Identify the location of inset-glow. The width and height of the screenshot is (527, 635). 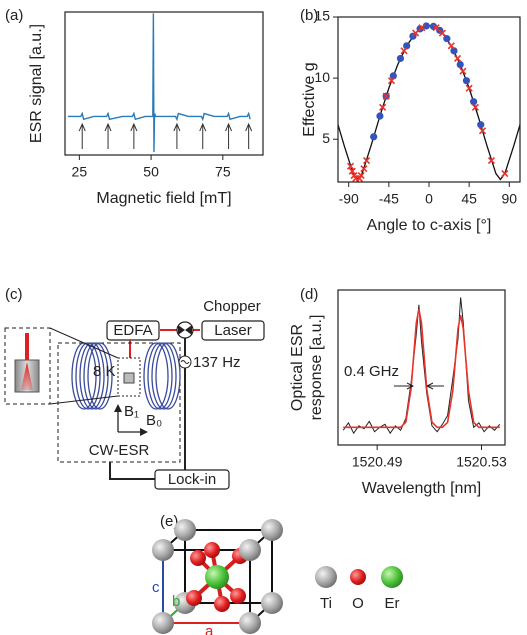
(27, 376).